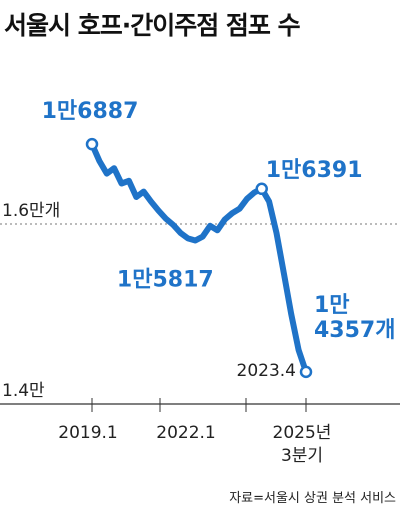 Image resolution: width=400 pixels, height=517 pixels. What do you see at coordinates (314, 170) in the screenshot?
I see `data-label-2: 1만6391` at bounding box center [314, 170].